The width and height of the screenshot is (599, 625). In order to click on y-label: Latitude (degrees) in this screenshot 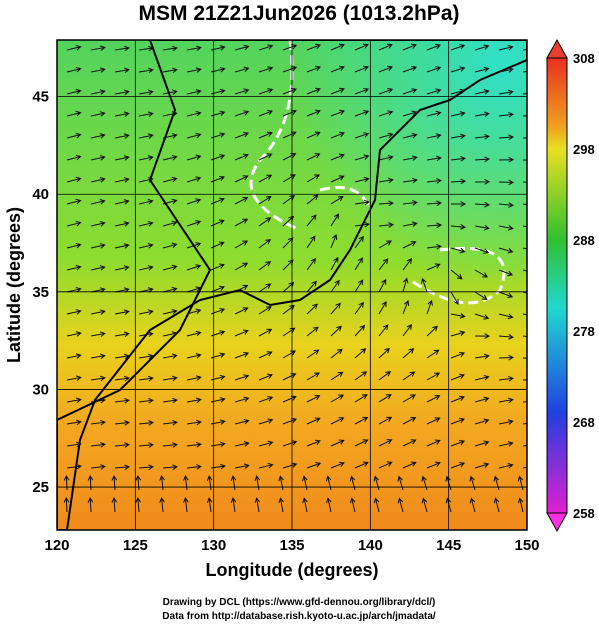, I will do `click(14, 285)`.